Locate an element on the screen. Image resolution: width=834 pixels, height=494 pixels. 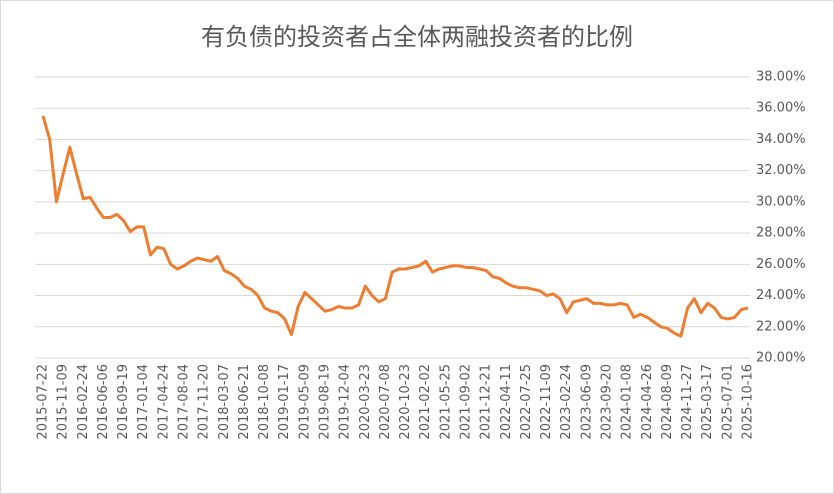
x-tick-label: 2022-07-25 is located at coordinates (526, 402).